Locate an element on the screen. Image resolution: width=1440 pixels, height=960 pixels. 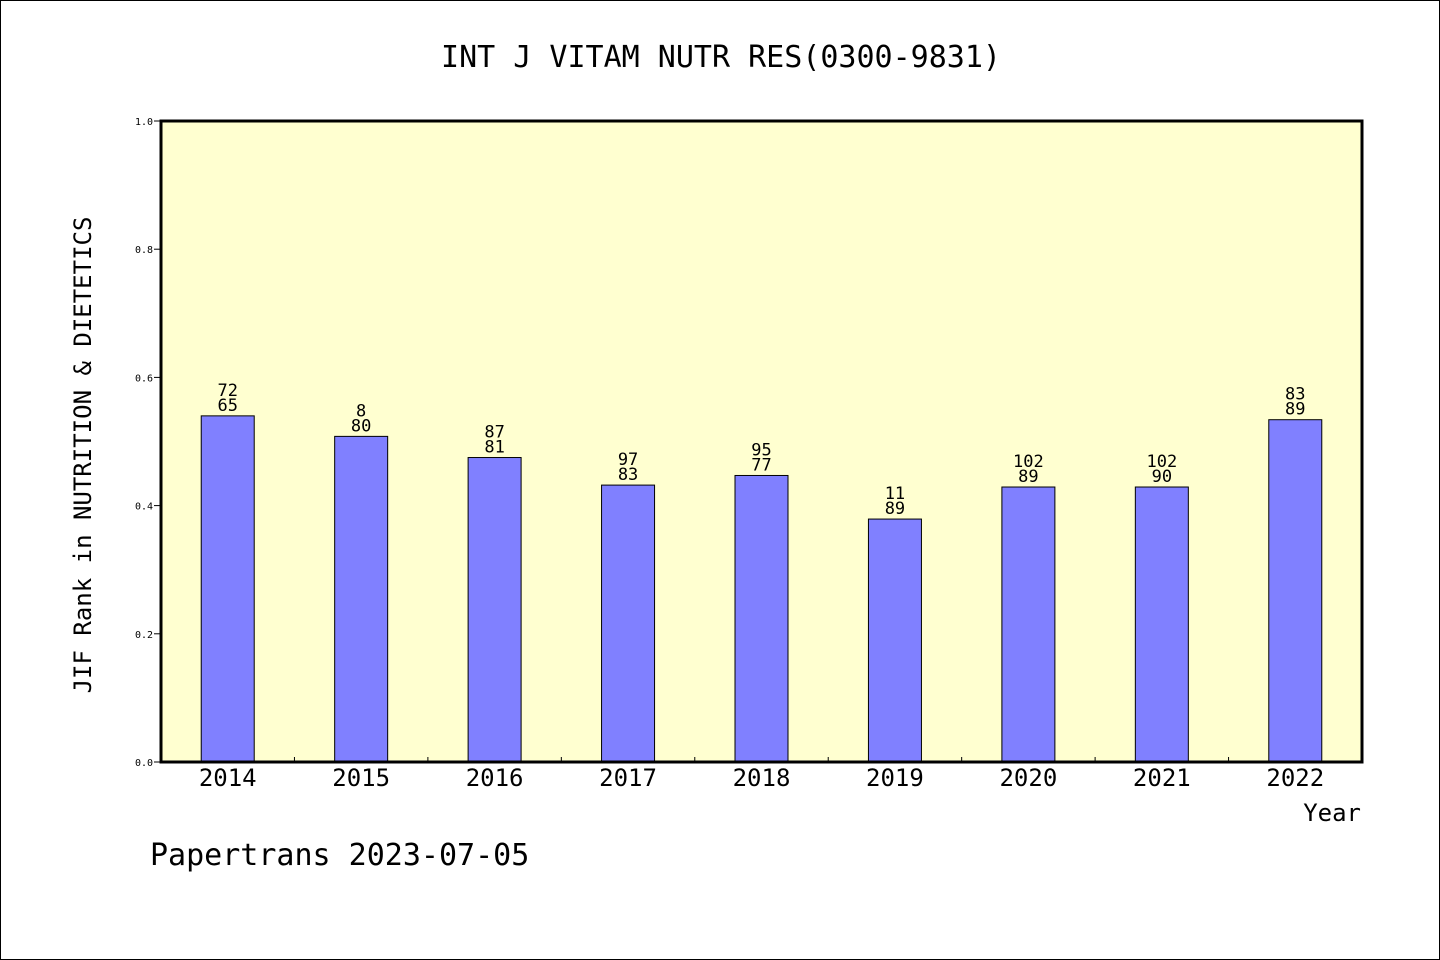
bar-2018 is located at coordinates (761, 618).